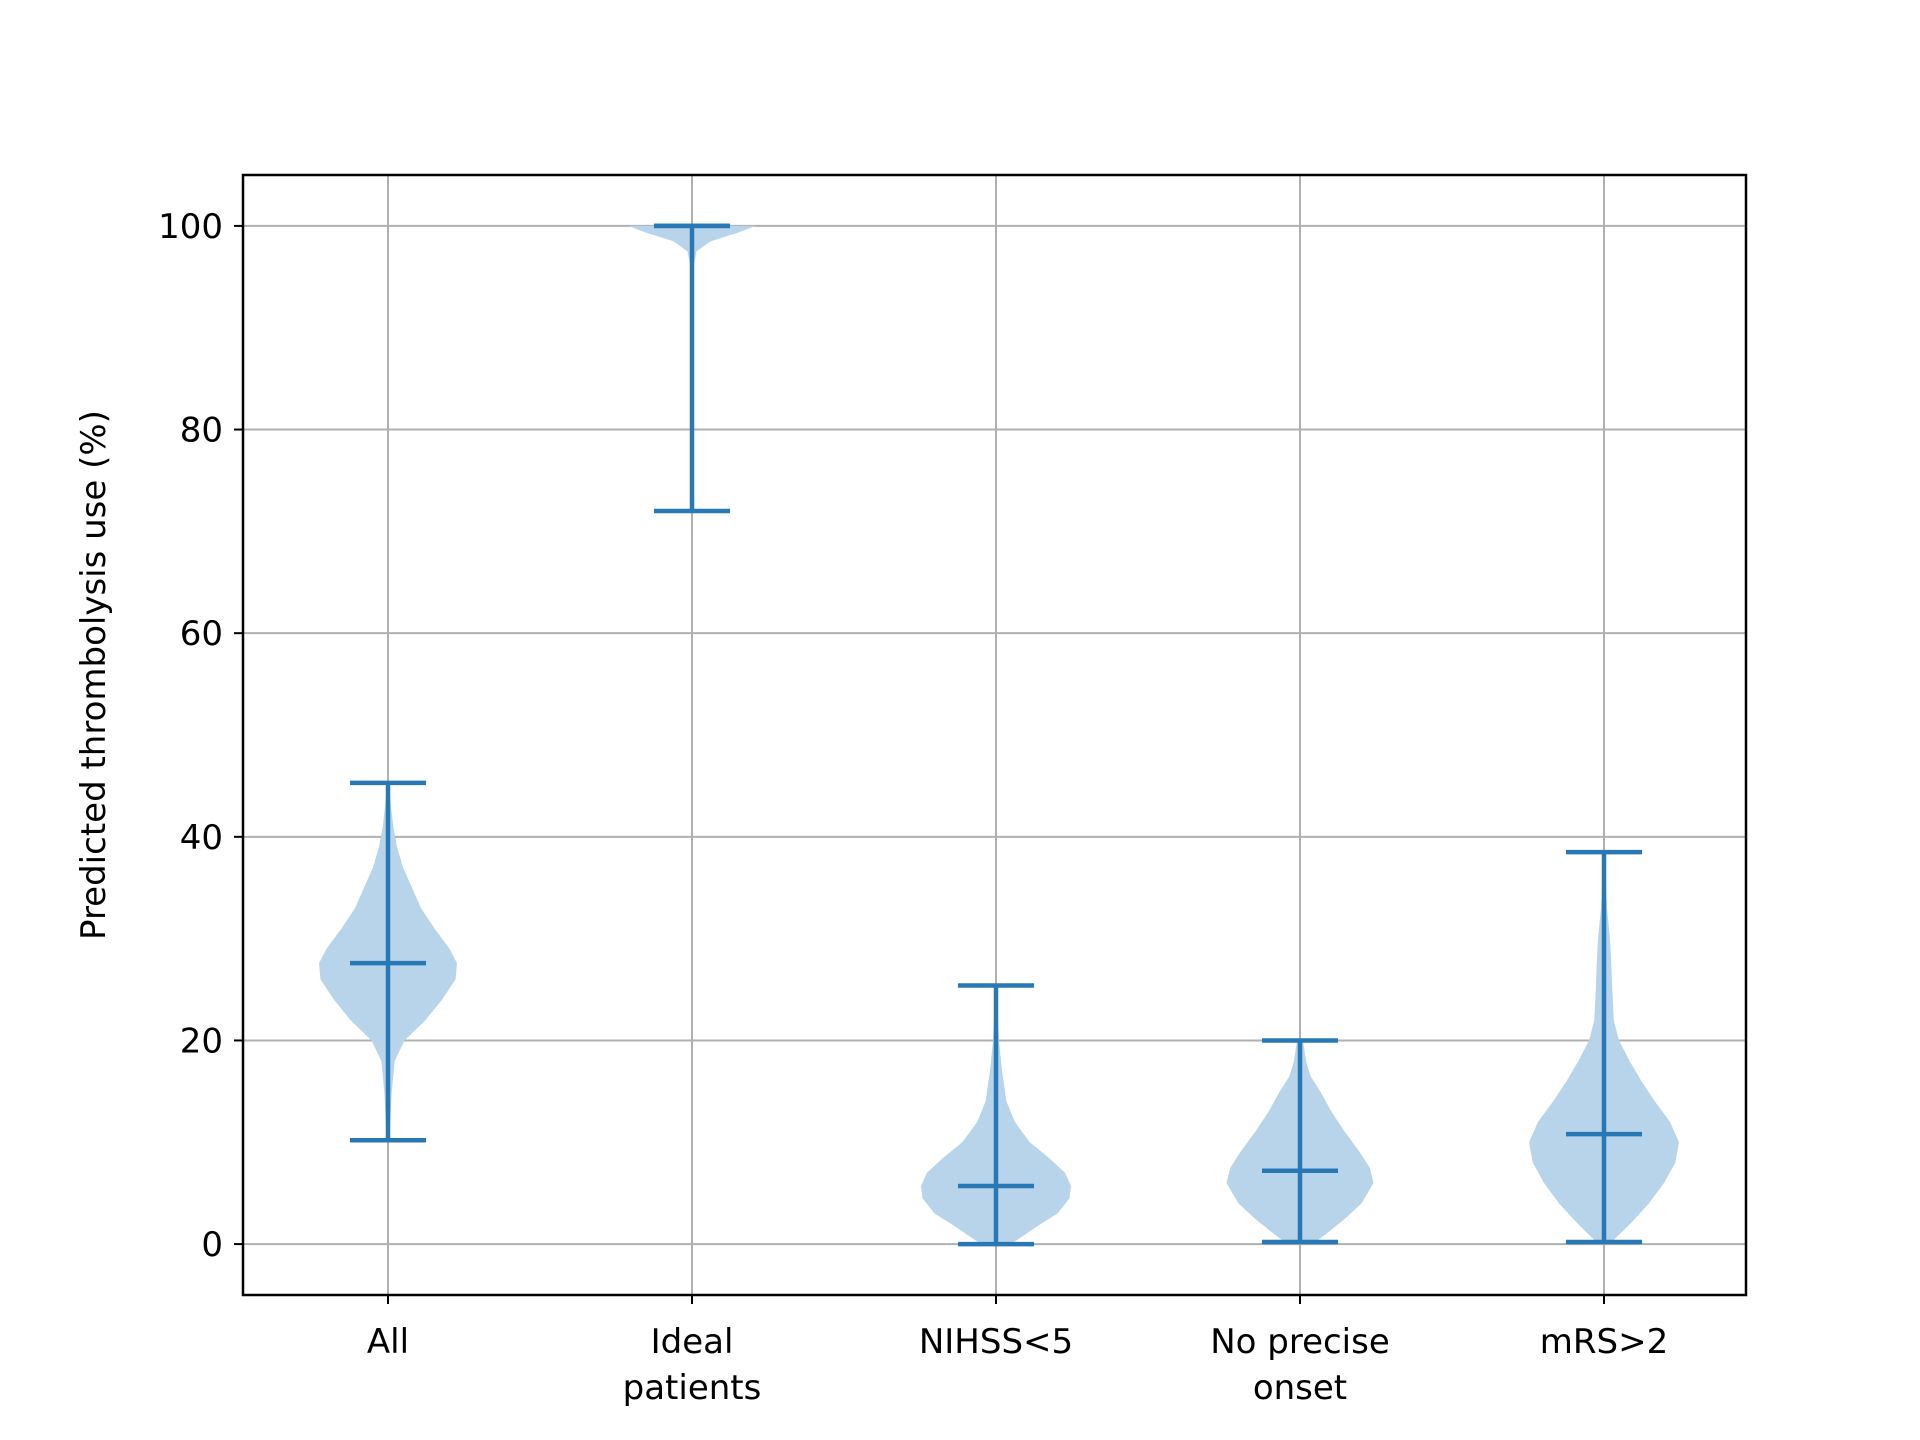 The width and height of the screenshot is (1920, 1440). Describe the element at coordinates (1300, 1365) in the screenshot. I see `x-tick-label: No precise onset` at that location.